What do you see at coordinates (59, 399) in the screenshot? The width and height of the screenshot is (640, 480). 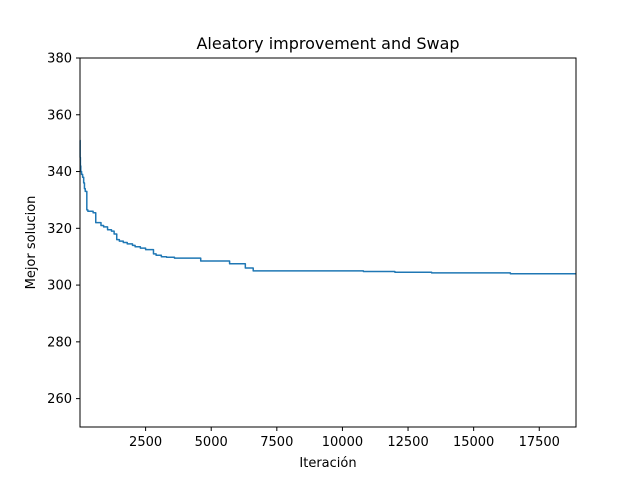 I see `y-tick-label: 260` at bounding box center [59, 399].